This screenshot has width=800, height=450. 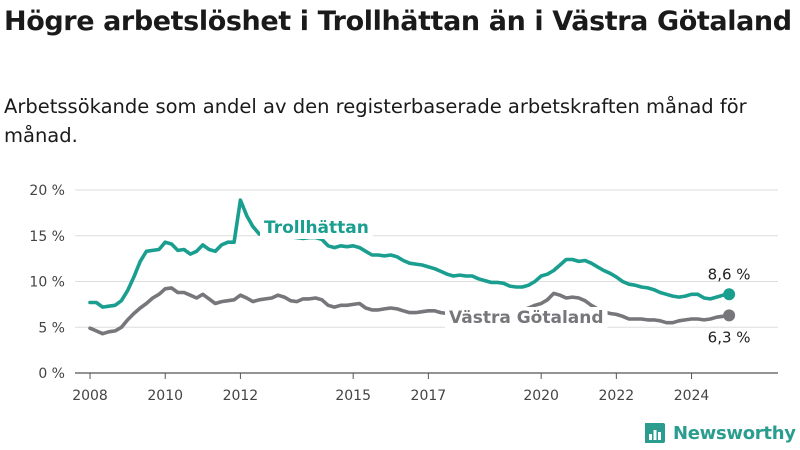 What do you see at coordinates (47, 191) in the screenshot?
I see `y-tick-label: 20 %` at bounding box center [47, 191].